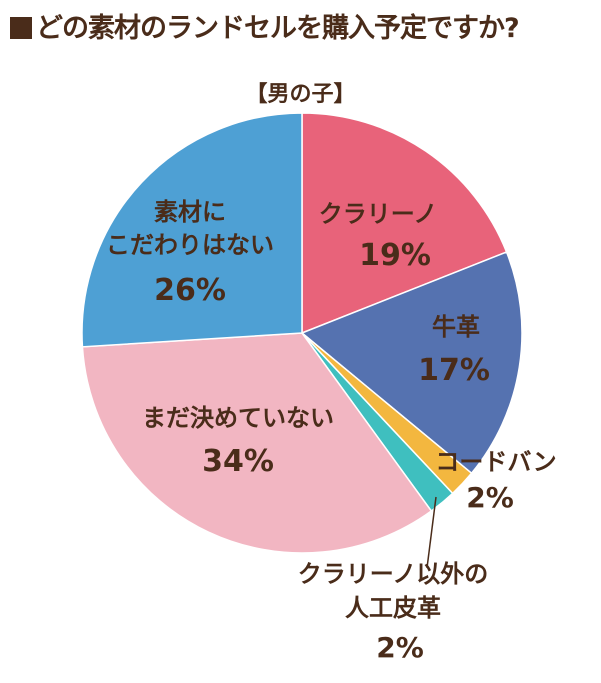 The height and width of the screenshot is (683, 601). What do you see at coordinates (190, 290) in the screenshot?
I see `slice-no-preference-percent: 26%` at bounding box center [190, 290].